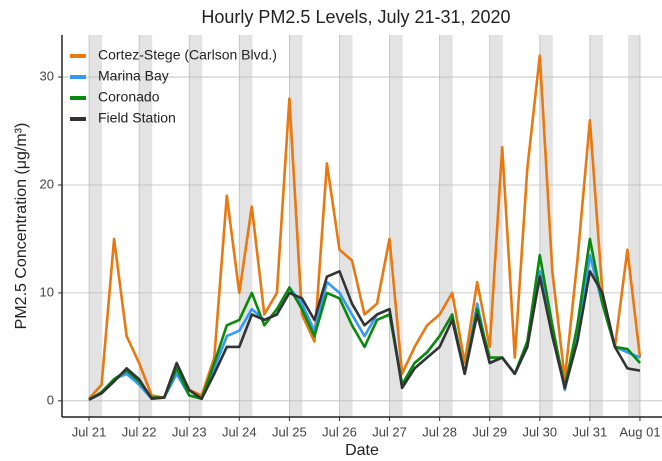 The width and height of the screenshot is (662, 461). I want to click on x-tick-label: Jul 24, so click(239, 431).